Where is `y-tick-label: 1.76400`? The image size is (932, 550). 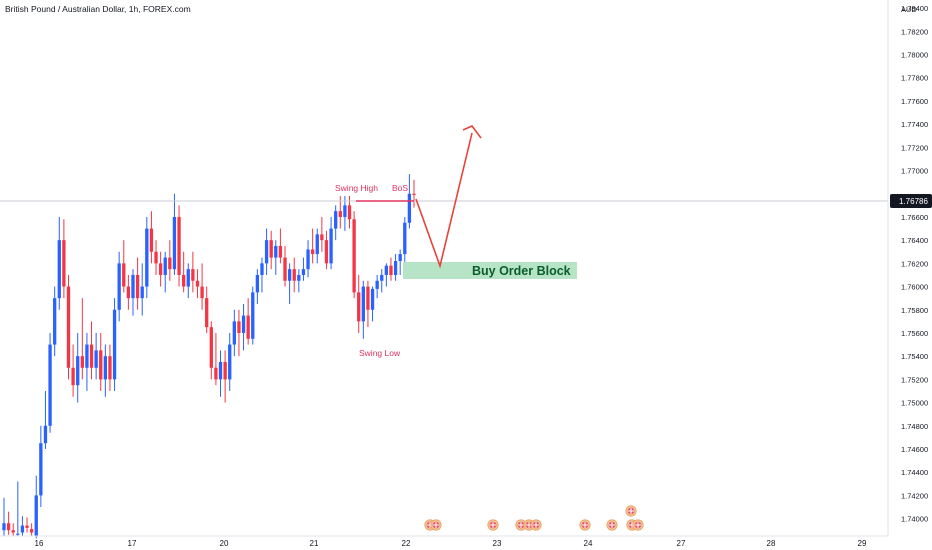
y-tick-label: 1.76400 is located at coordinates (914, 240).